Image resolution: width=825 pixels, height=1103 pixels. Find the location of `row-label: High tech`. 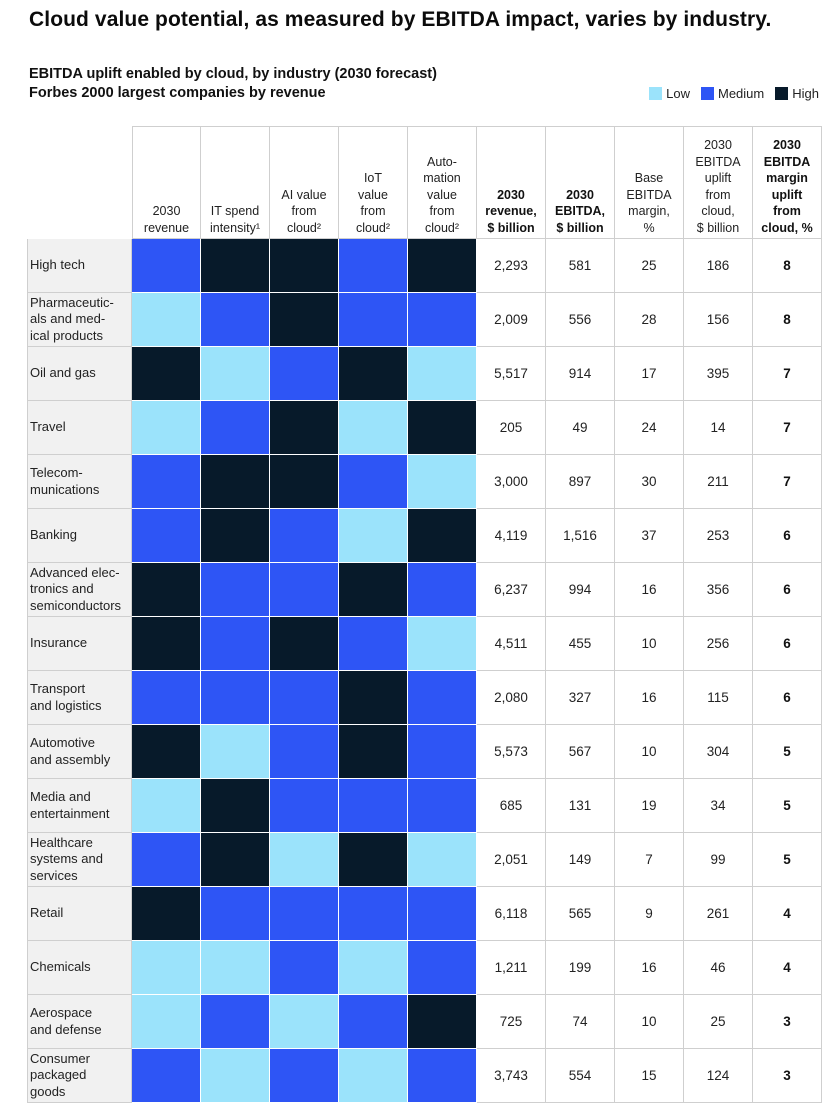

row-label: High tech is located at coordinates (79, 266).